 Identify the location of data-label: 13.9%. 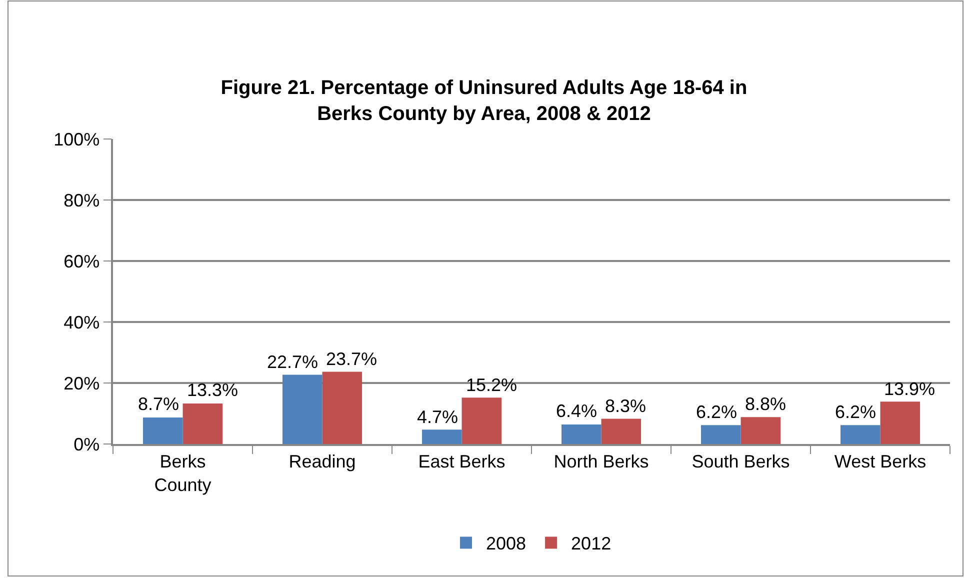
(910, 389).